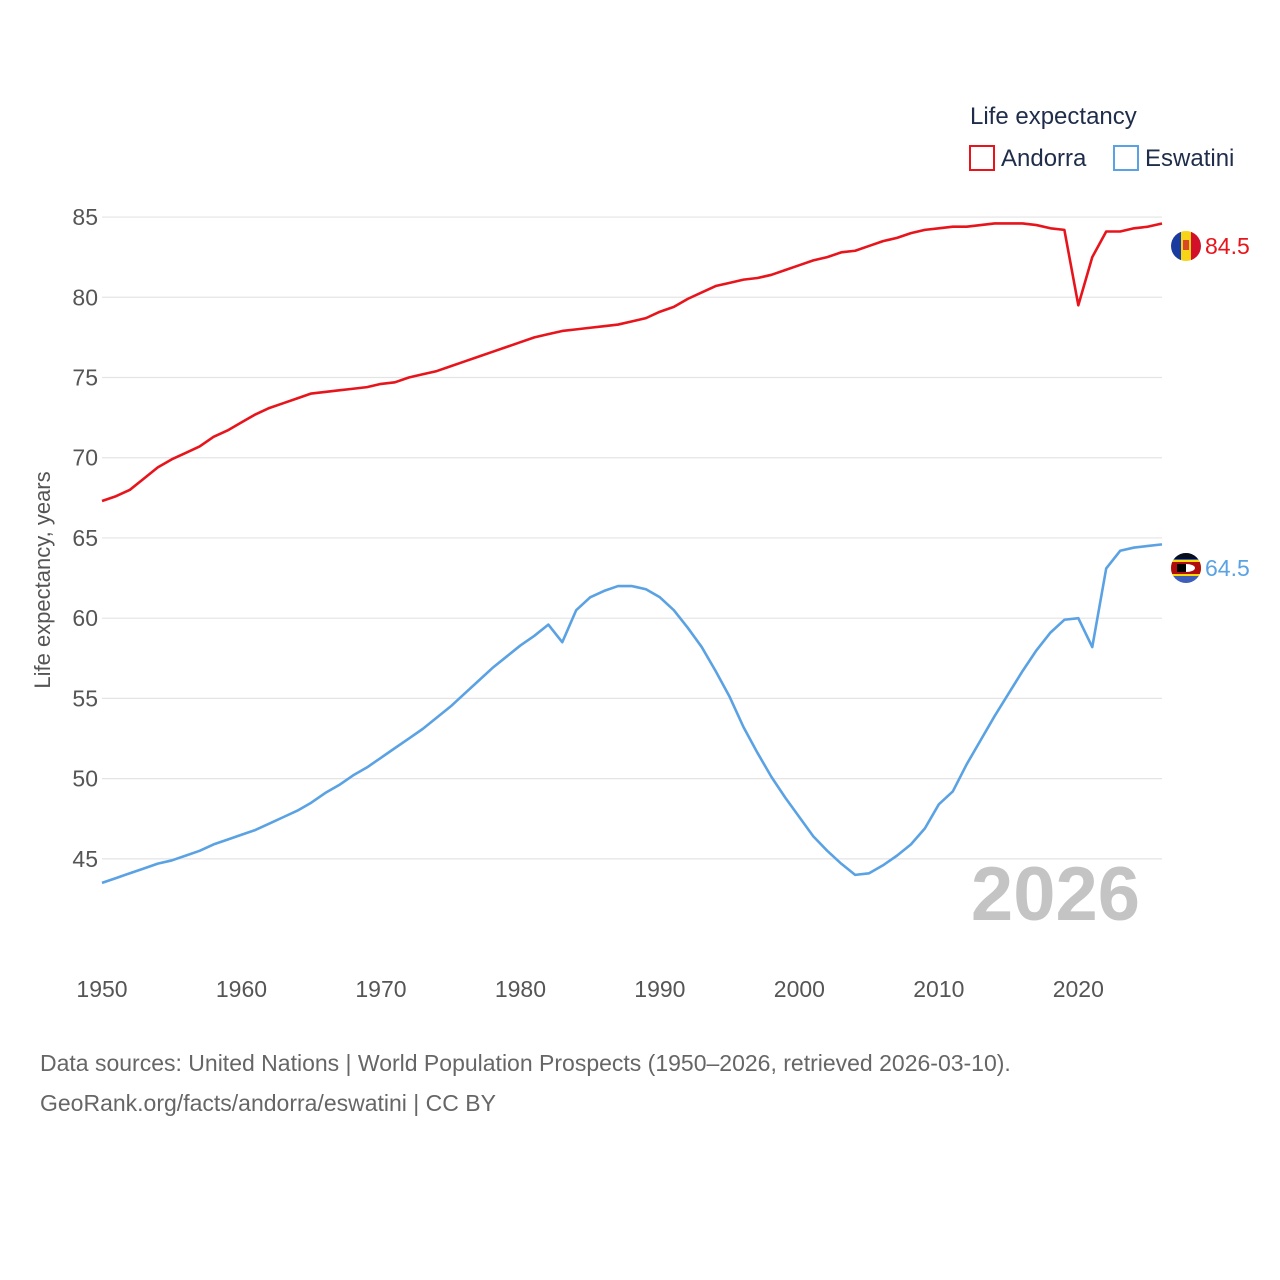 This screenshot has height=1280, width=1280. Describe the element at coordinates (42, 579) in the screenshot. I see `y-axis-title: Life expectancy, years` at that location.